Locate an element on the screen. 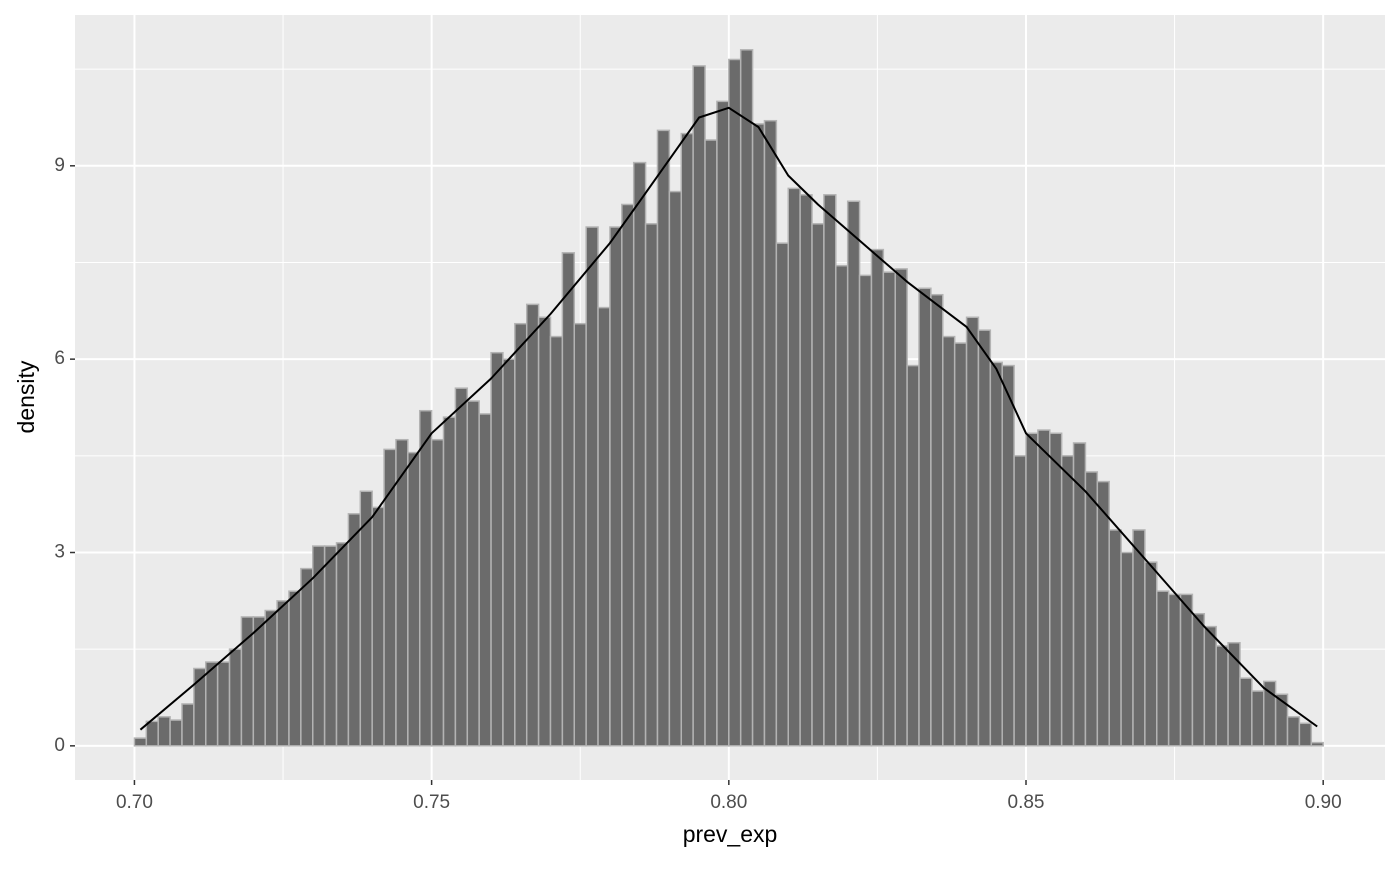  y-tick-label: 0 is located at coordinates (59, 745).